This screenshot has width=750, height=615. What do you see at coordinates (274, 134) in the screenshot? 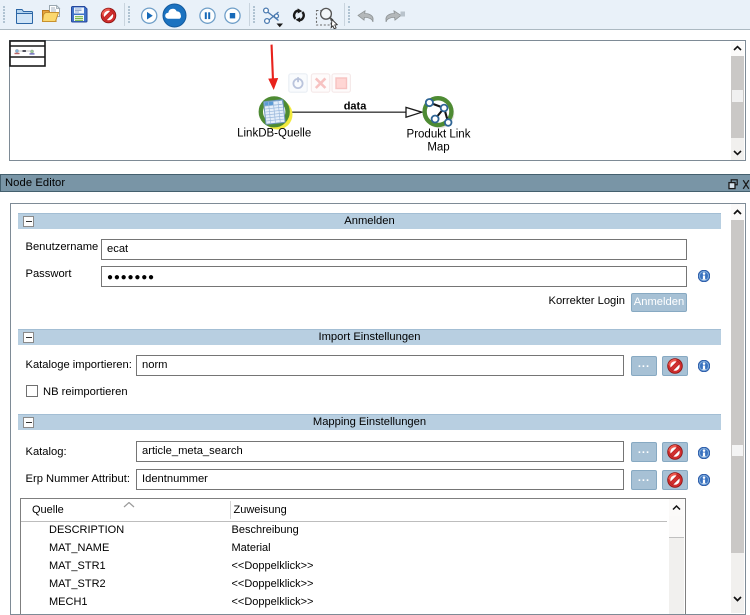
I see `svg-text: LinkDB-Quelle` at bounding box center [274, 134].